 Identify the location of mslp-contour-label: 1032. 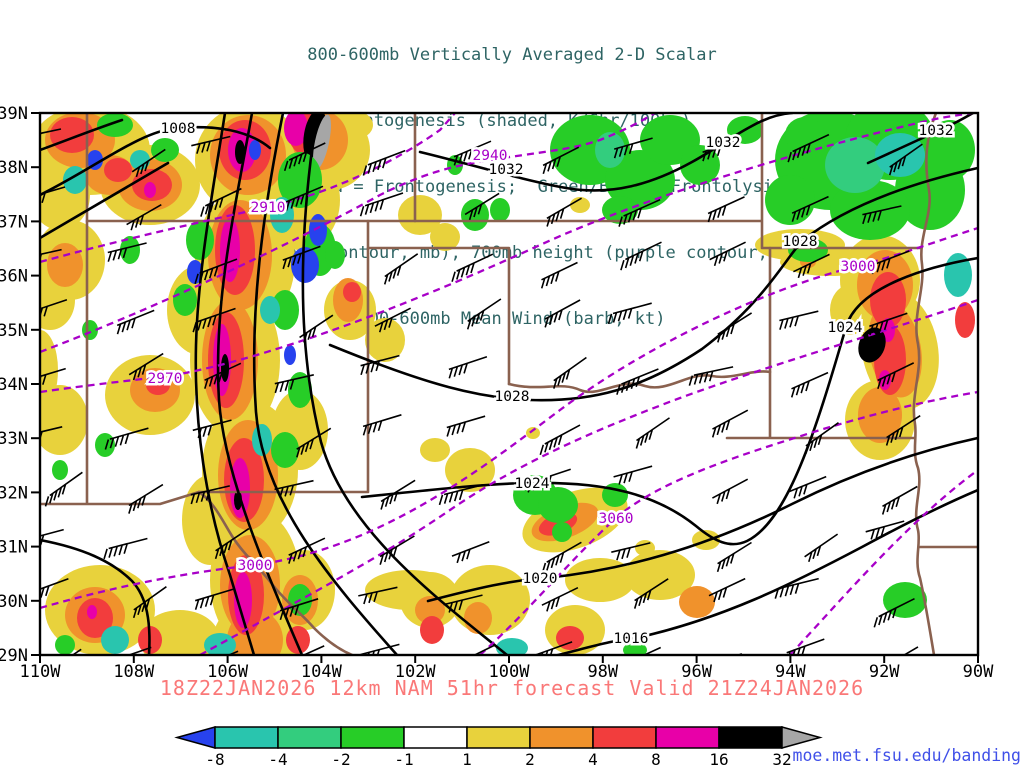
(936, 131).